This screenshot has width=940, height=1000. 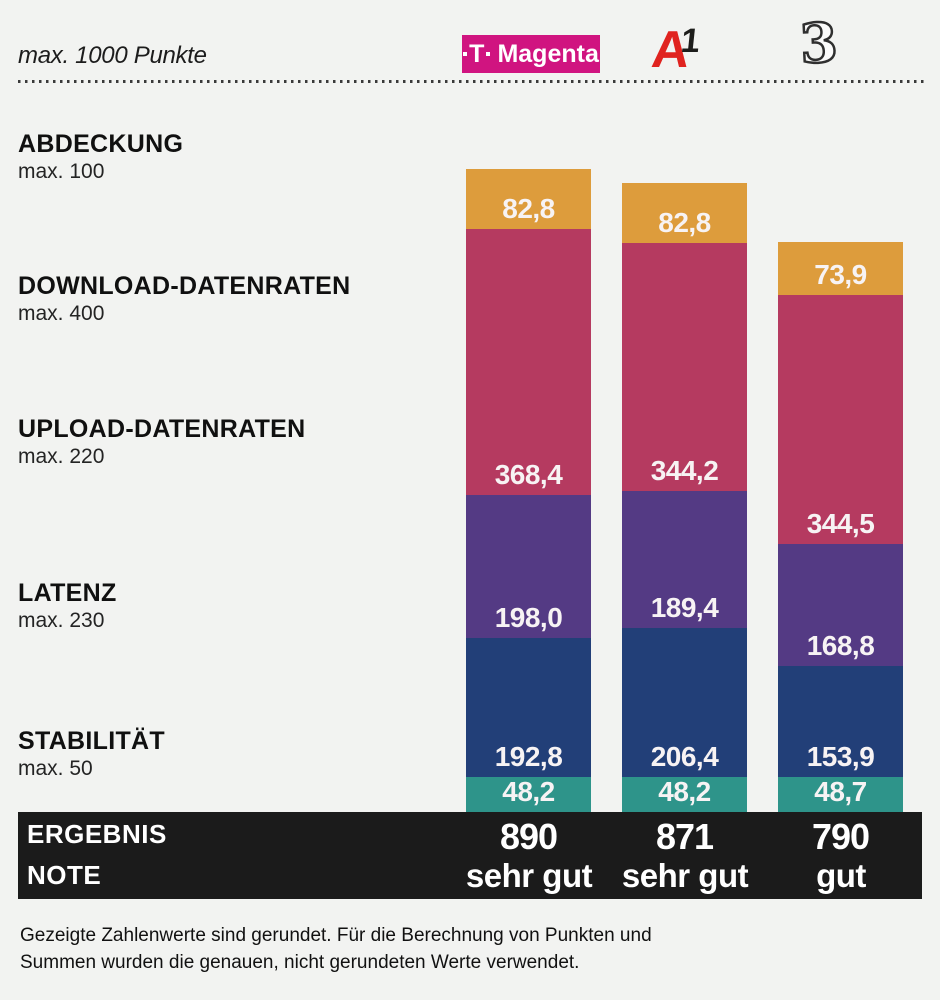 I want to click on category-stabilitaet: STABILITÄT max. 50, so click(x=91, y=754).